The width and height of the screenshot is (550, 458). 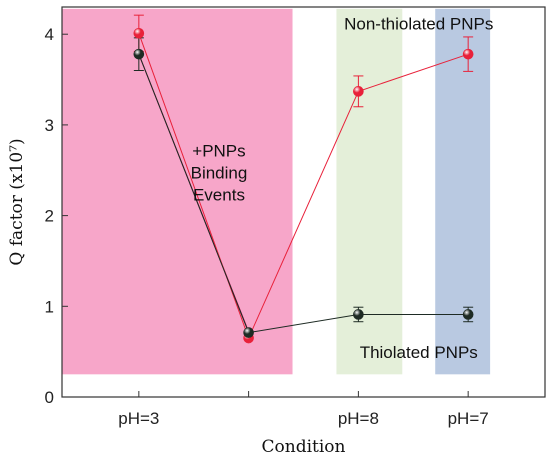 What do you see at coordinates (468, 418) in the screenshot?
I see `x-tick-label: pH=7` at bounding box center [468, 418].